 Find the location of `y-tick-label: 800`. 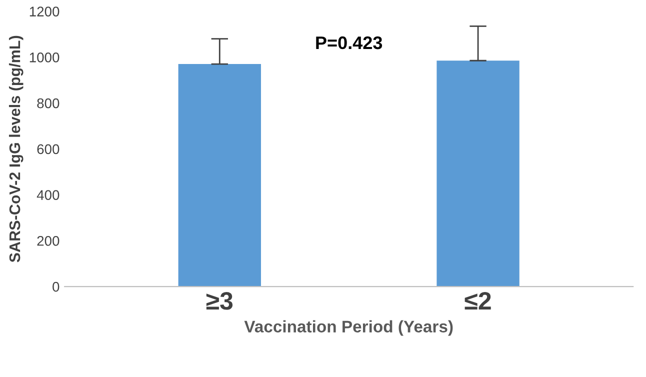

y-tick-label: 800 is located at coordinates (48, 103).